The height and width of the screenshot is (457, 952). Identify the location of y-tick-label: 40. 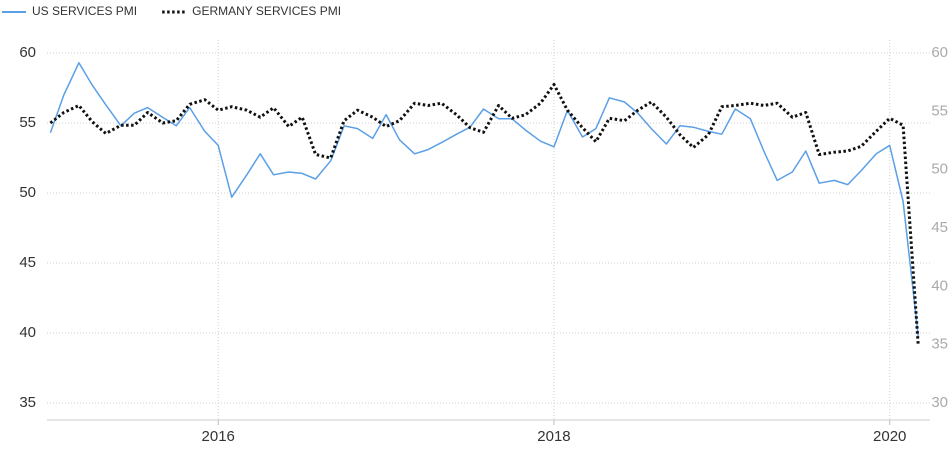
(27, 332).